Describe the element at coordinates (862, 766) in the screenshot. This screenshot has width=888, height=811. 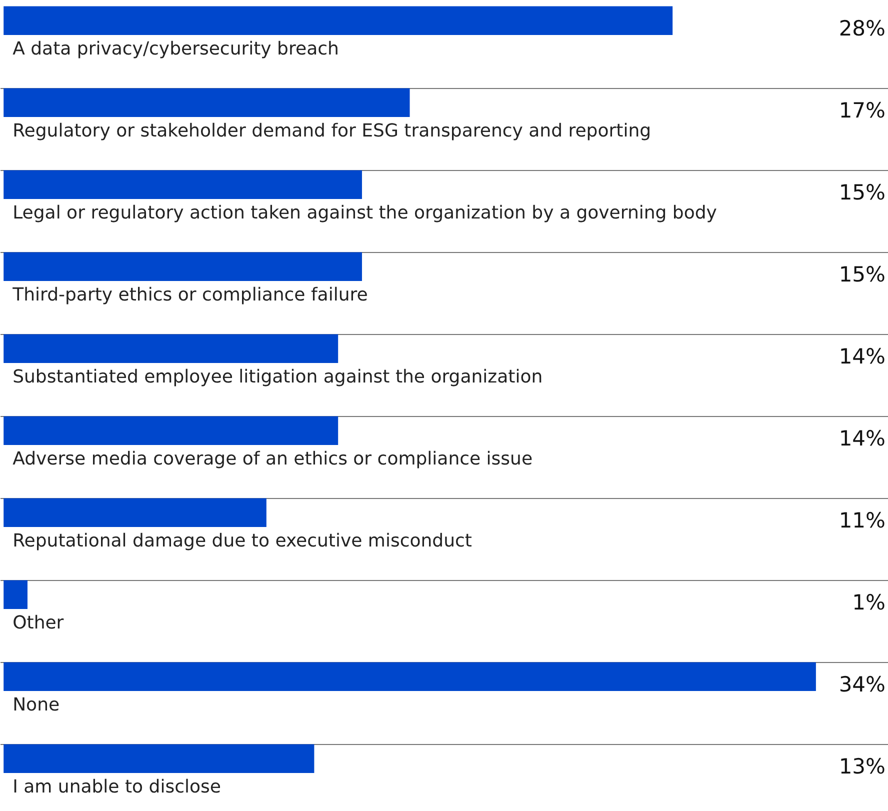
I see `data-label: 13%` at that location.